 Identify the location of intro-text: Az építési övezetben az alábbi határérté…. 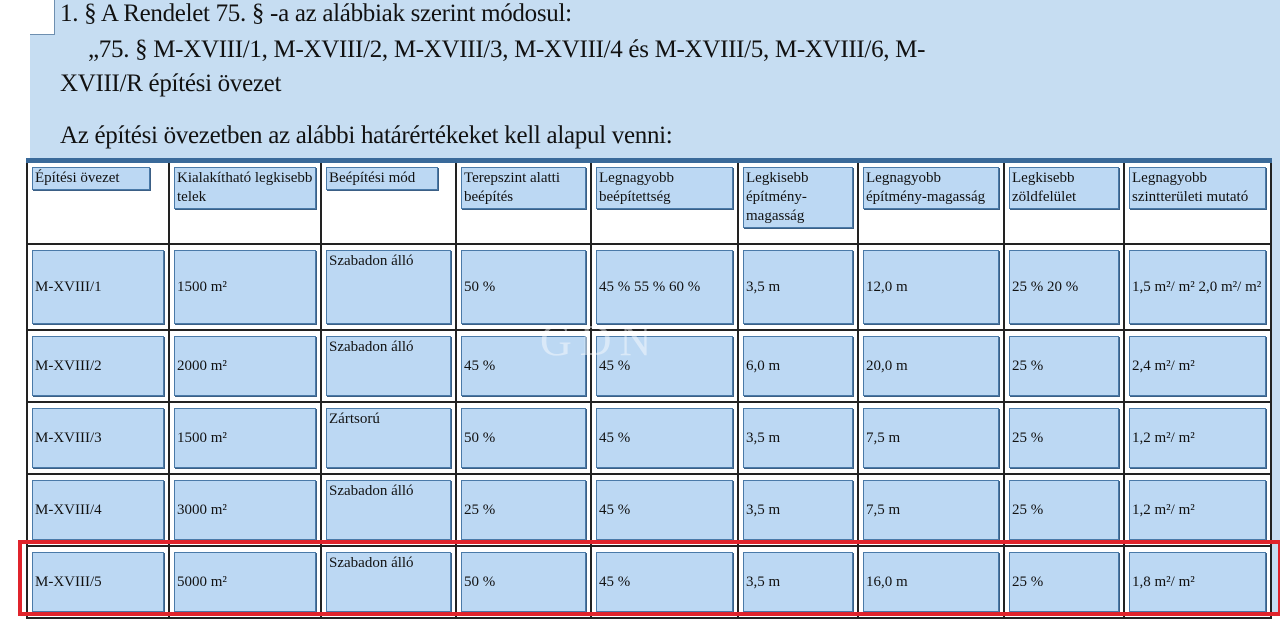
(366, 135).